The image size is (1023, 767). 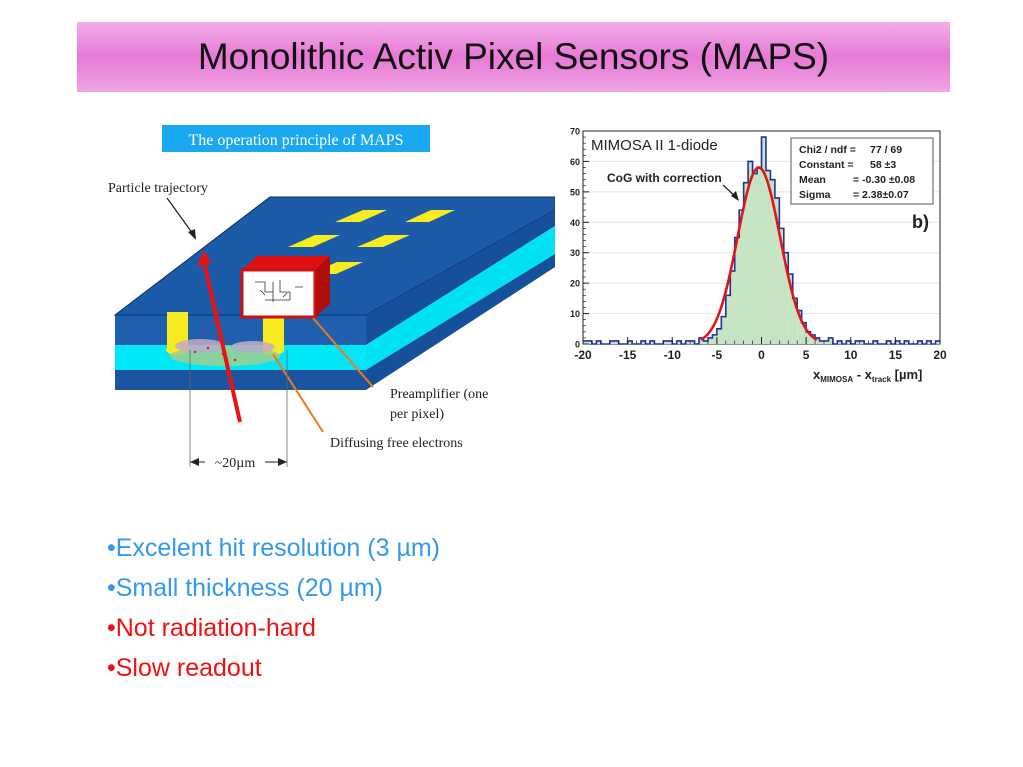 I want to click on bullet-item: •Not radiation-hard, so click(x=211, y=628).